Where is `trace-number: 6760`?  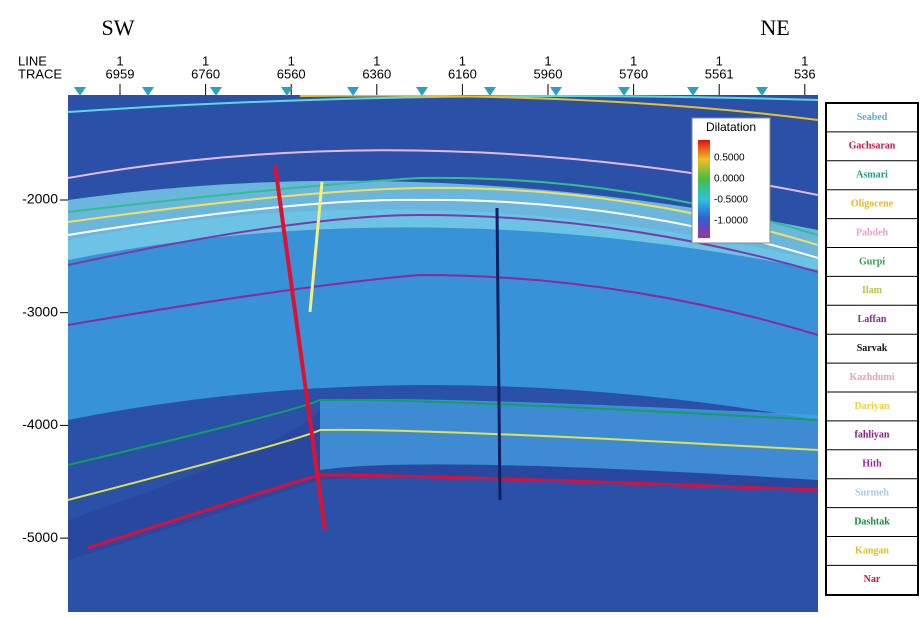
trace-number: 6760 is located at coordinates (205, 73).